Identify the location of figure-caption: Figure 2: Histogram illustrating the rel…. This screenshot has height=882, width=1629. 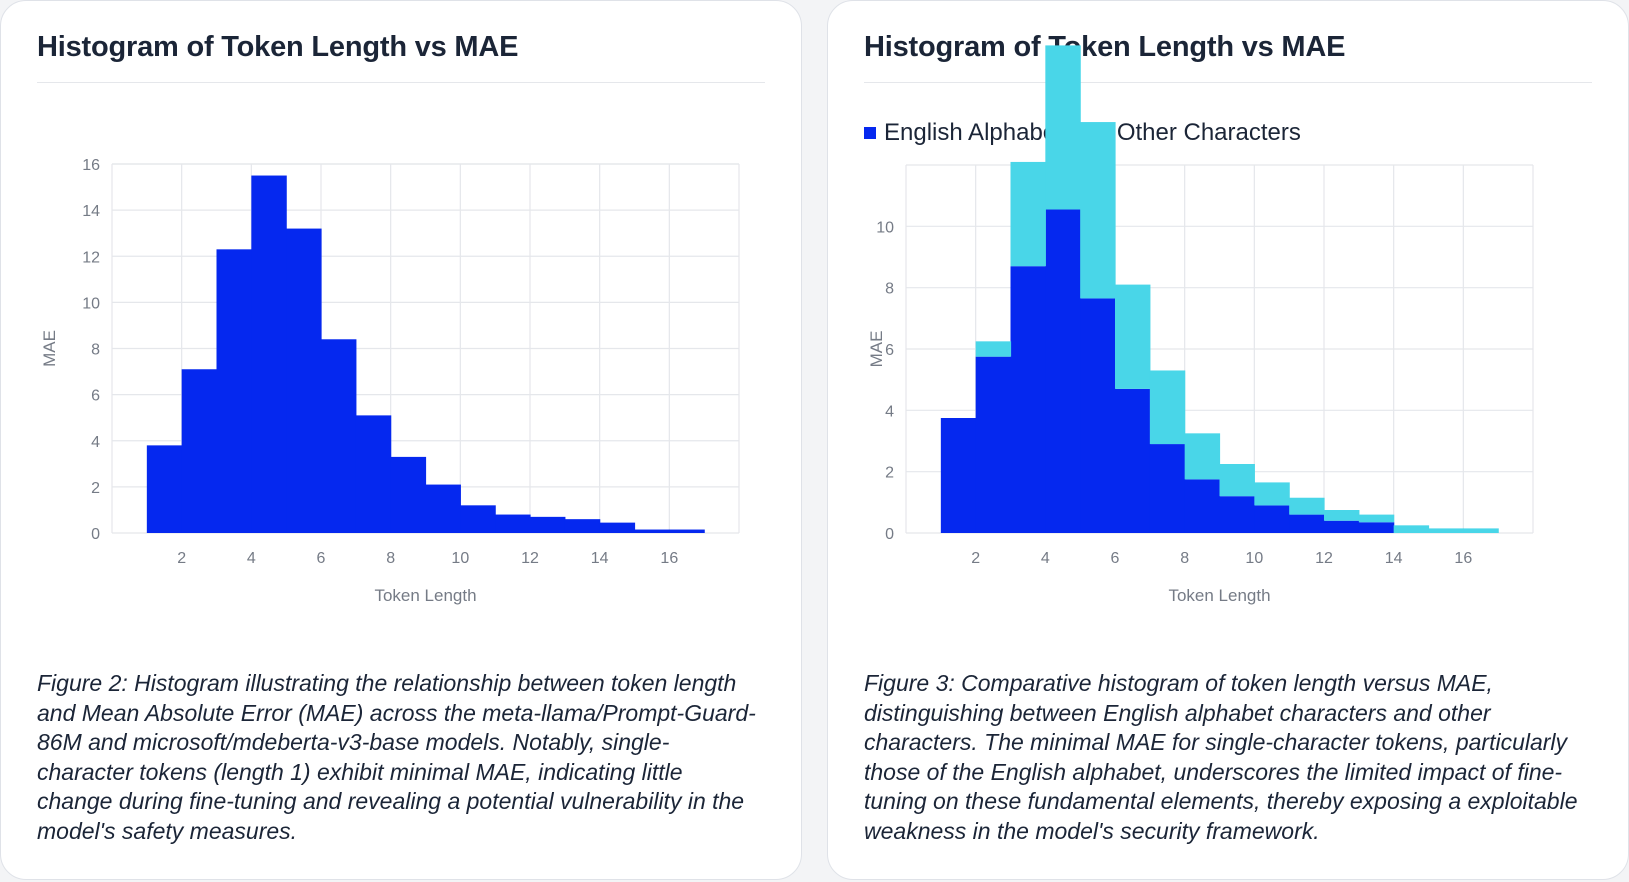
(396, 757).